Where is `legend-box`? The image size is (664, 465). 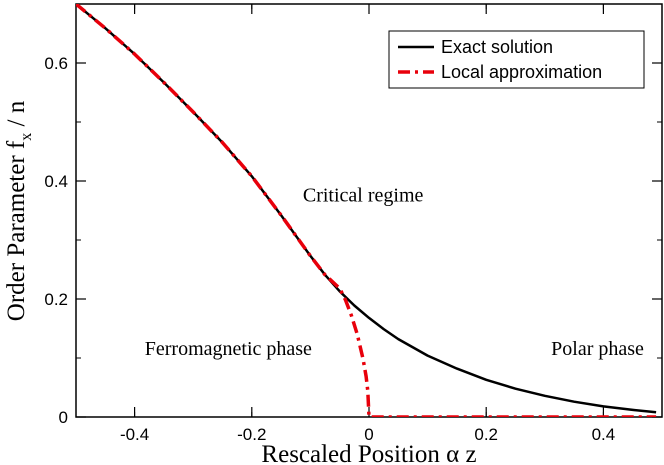
legend-box is located at coordinates (516, 59).